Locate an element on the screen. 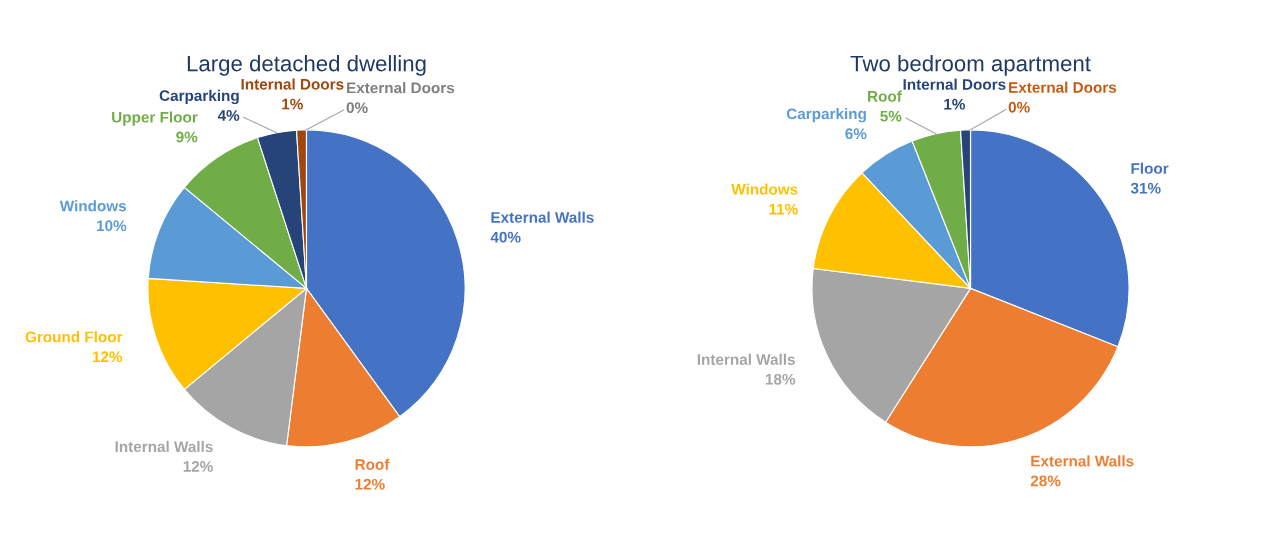 The height and width of the screenshot is (534, 1277). slice-label: Upper Floor is located at coordinates (155, 118).